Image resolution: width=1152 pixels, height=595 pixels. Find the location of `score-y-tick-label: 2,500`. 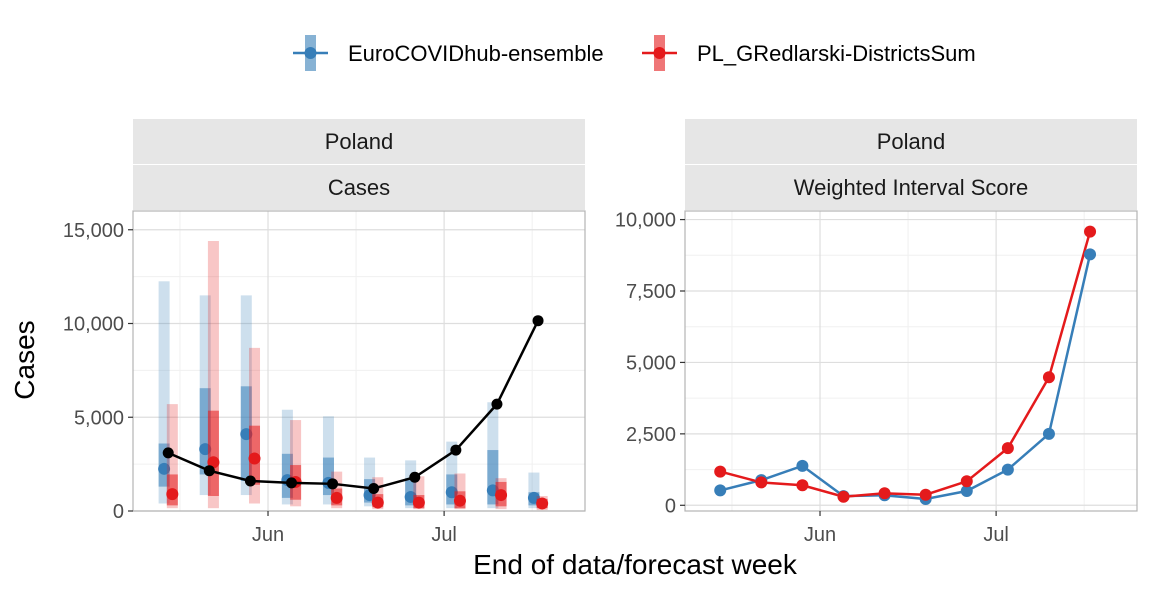

score-y-tick-label: 2,500 is located at coordinates (651, 435).